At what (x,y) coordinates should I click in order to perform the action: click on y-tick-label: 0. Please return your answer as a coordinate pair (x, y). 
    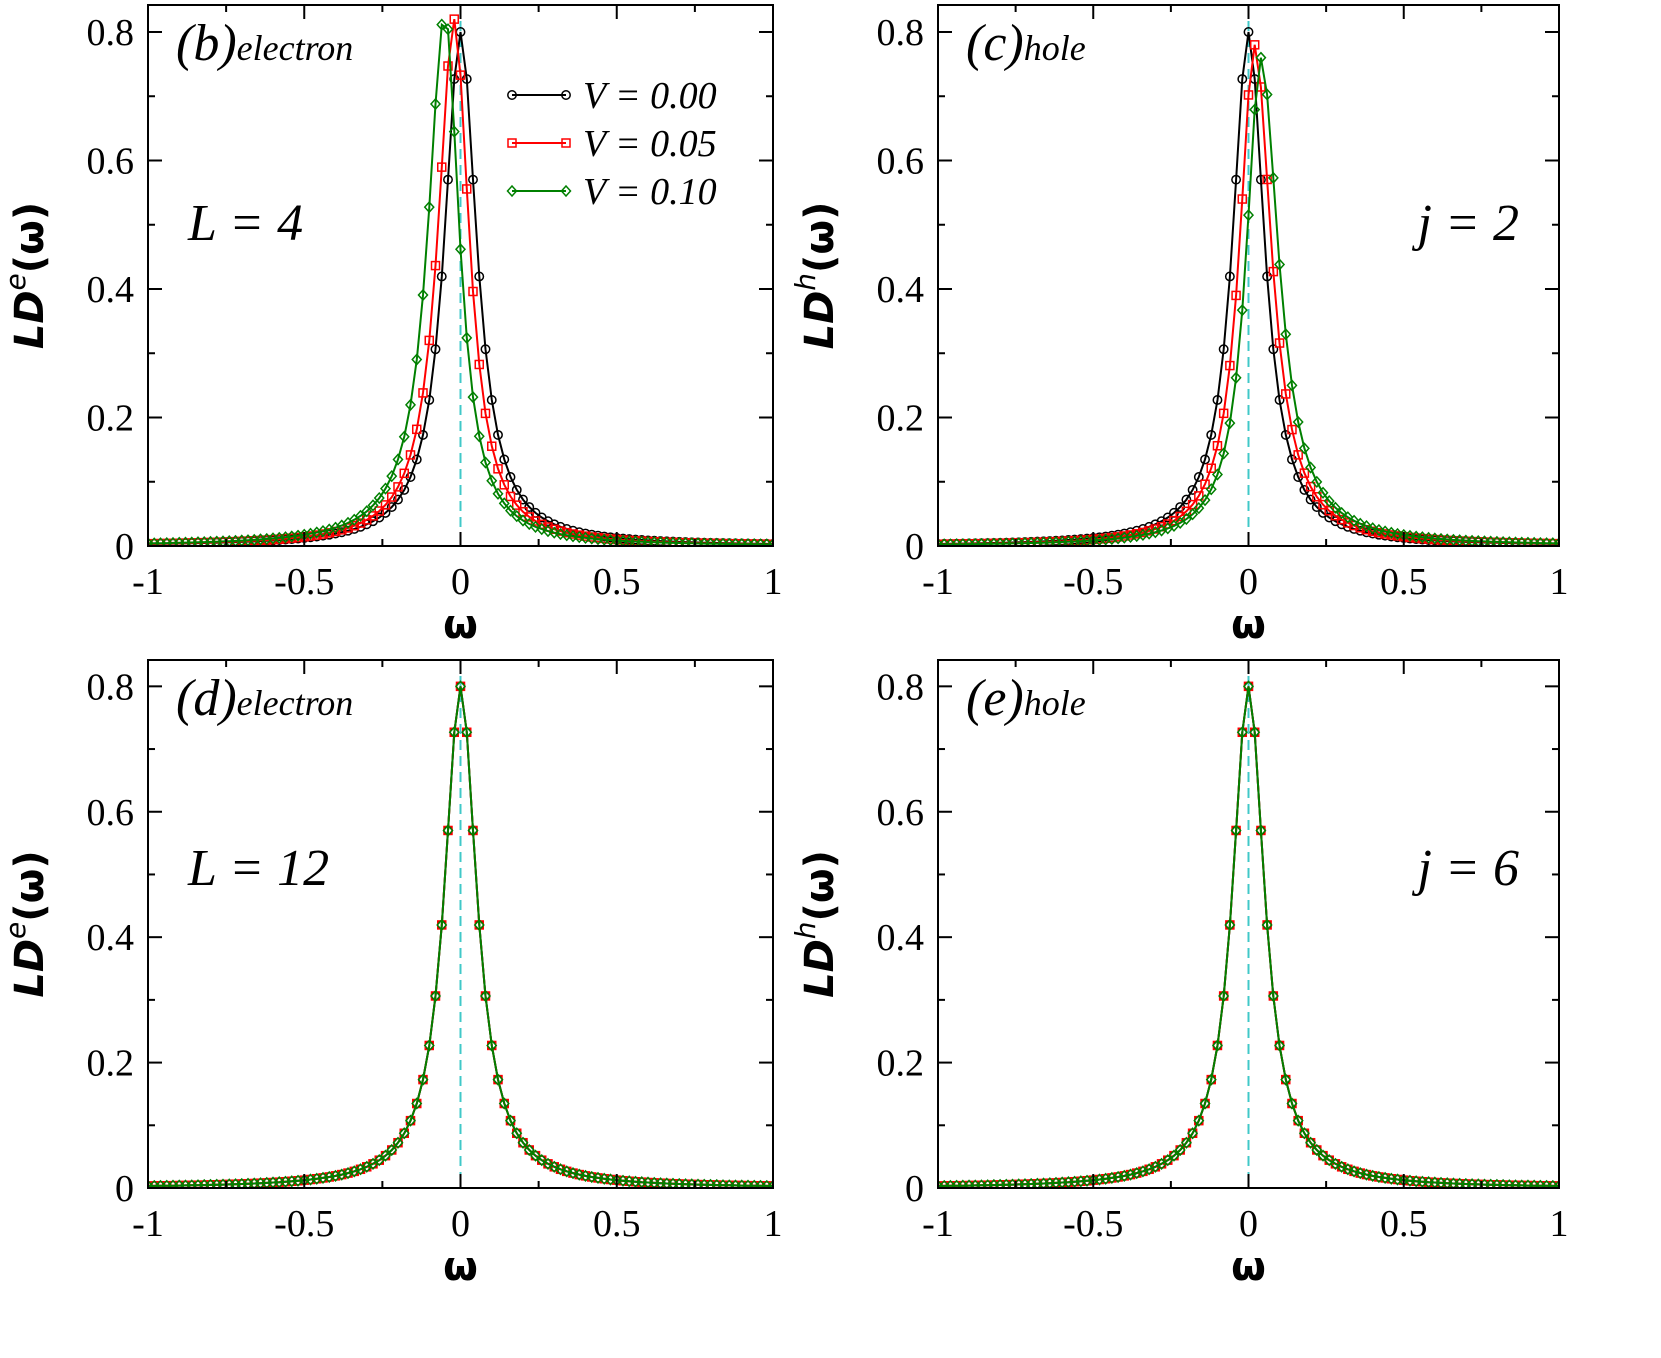
    Looking at the image, I should click on (124, 1189).